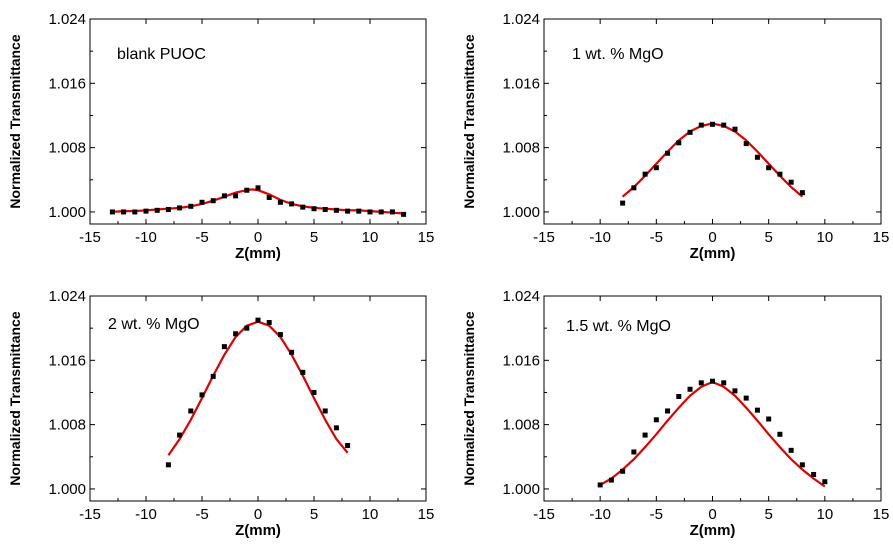 The height and width of the screenshot is (552, 893). What do you see at coordinates (521, 296) in the screenshot?
I see `y-tick-label: 1.024` at bounding box center [521, 296].